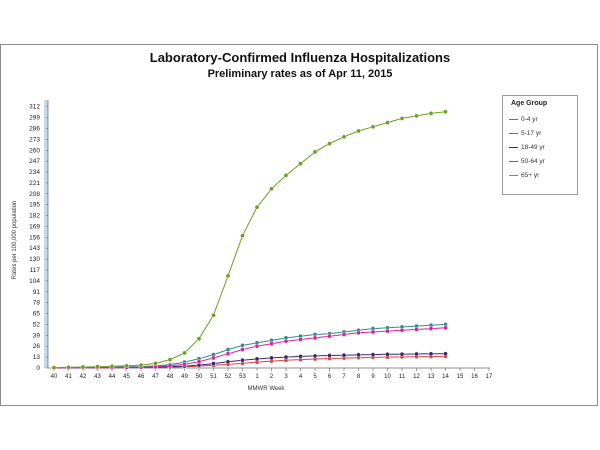 Image resolution: width=600 pixels, height=450 pixels. Describe the element at coordinates (267, 389) in the screenshot. I see `x-axis-label: MMWR Week` at that location.